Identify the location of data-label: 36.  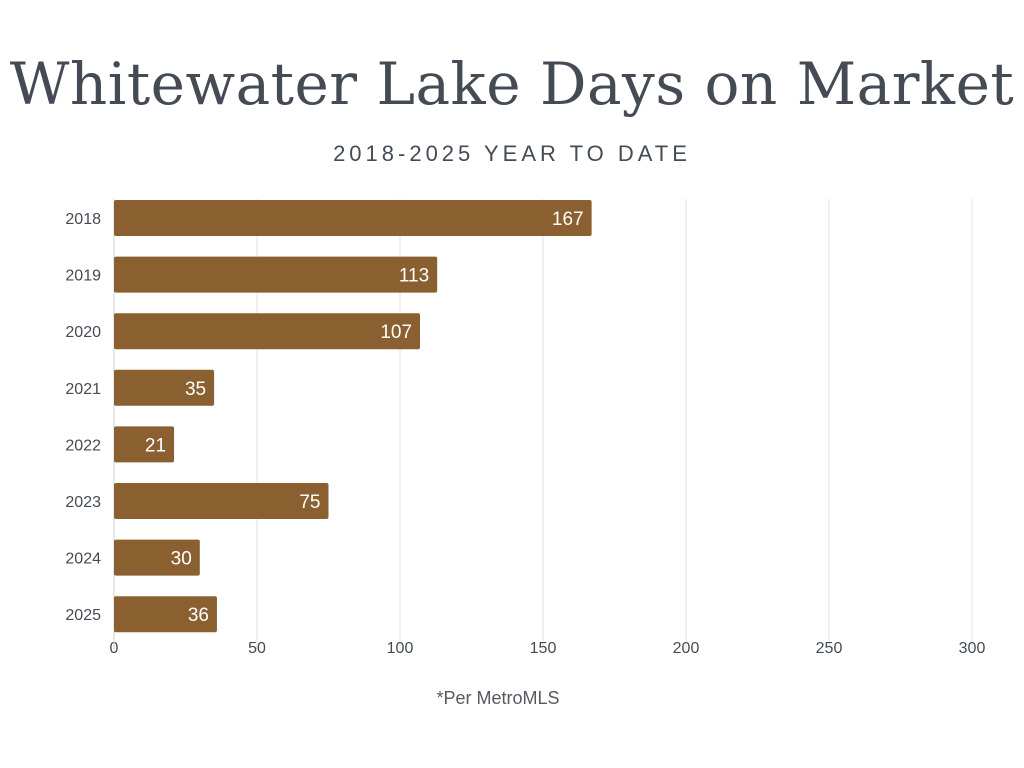
(198, 615).